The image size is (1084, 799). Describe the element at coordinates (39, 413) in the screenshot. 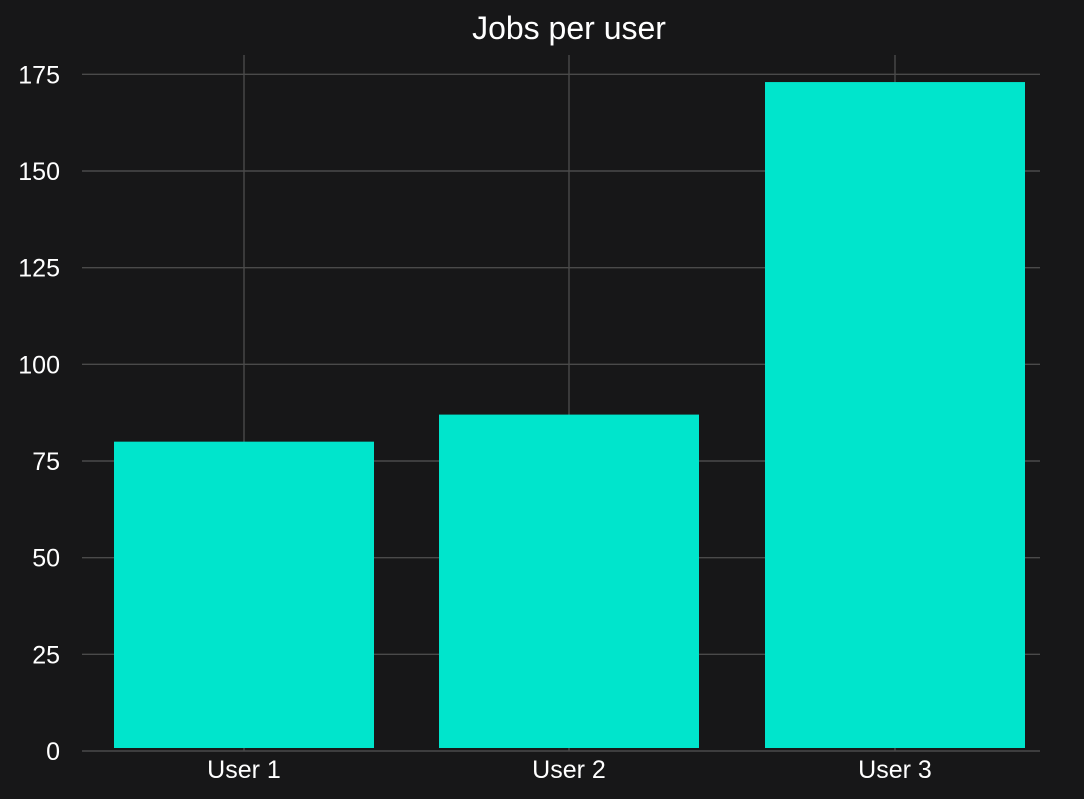

I see `y-axis-ticks: 0 25 50 75 100 125 150 175` at that location.